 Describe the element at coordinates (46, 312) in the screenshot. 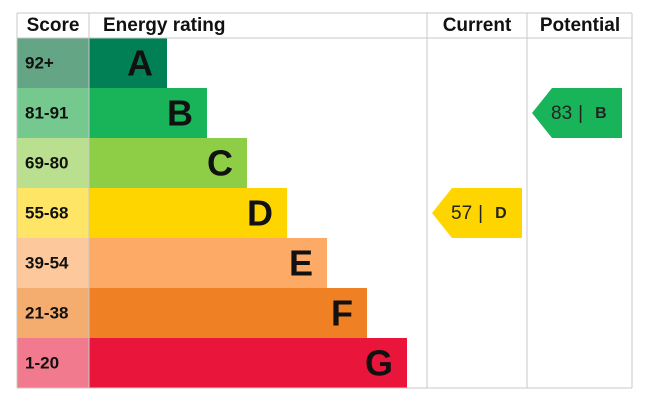

I see `score-label: 21-38` at that location.